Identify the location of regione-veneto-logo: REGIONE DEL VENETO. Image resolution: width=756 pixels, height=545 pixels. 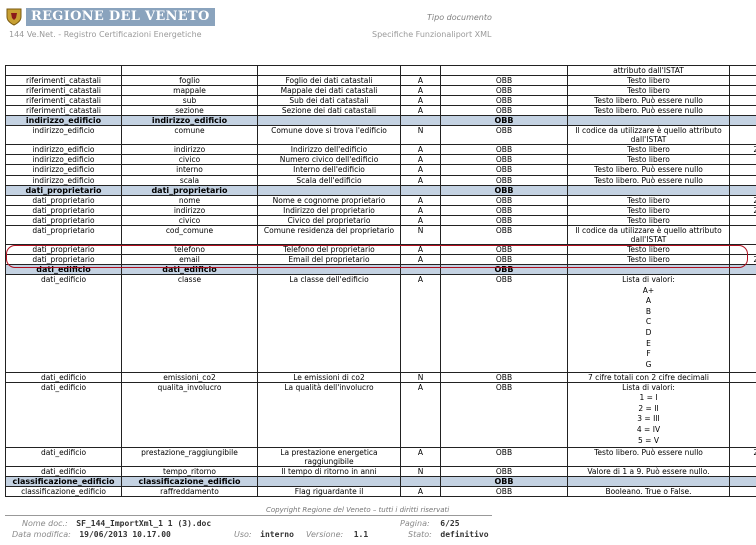
(110, 17).